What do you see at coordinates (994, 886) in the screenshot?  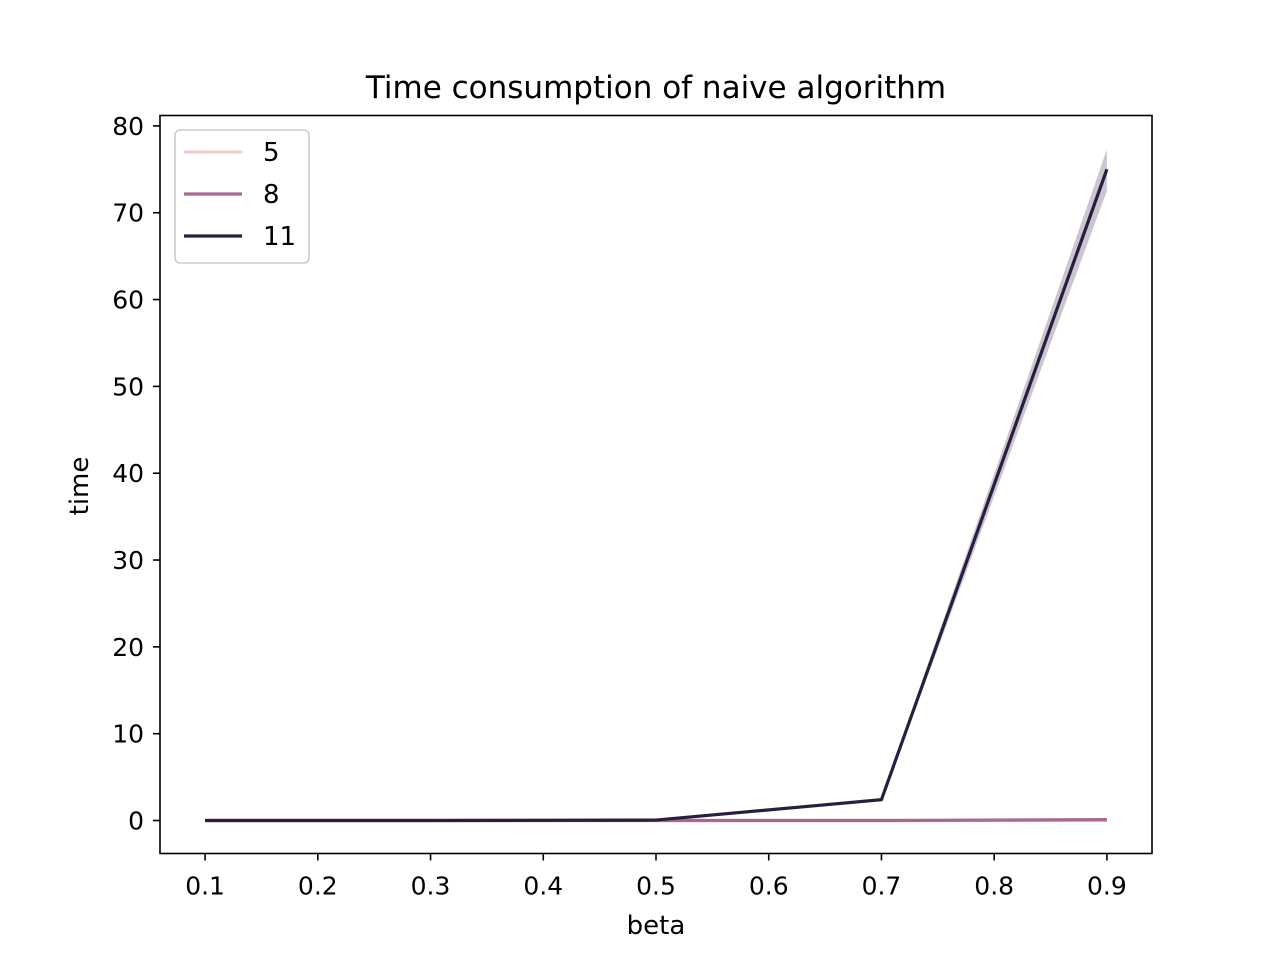 I see `x-tick-label: 0.8` at bounding box center [994, 886].